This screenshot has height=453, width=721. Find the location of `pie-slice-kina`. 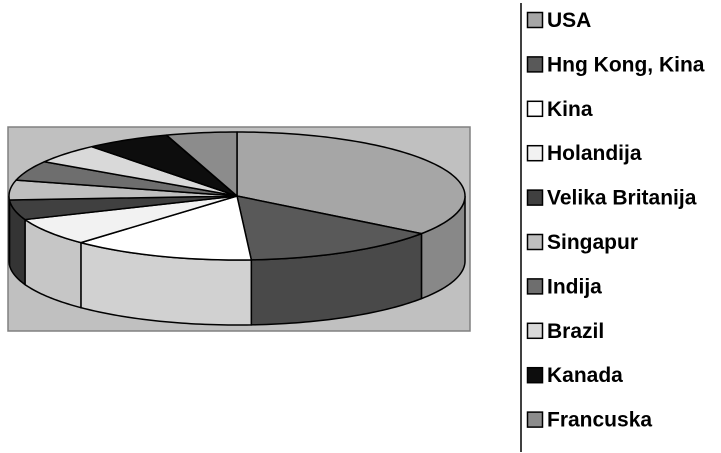

pie-slice-kina is located at coordinates (166, 228).